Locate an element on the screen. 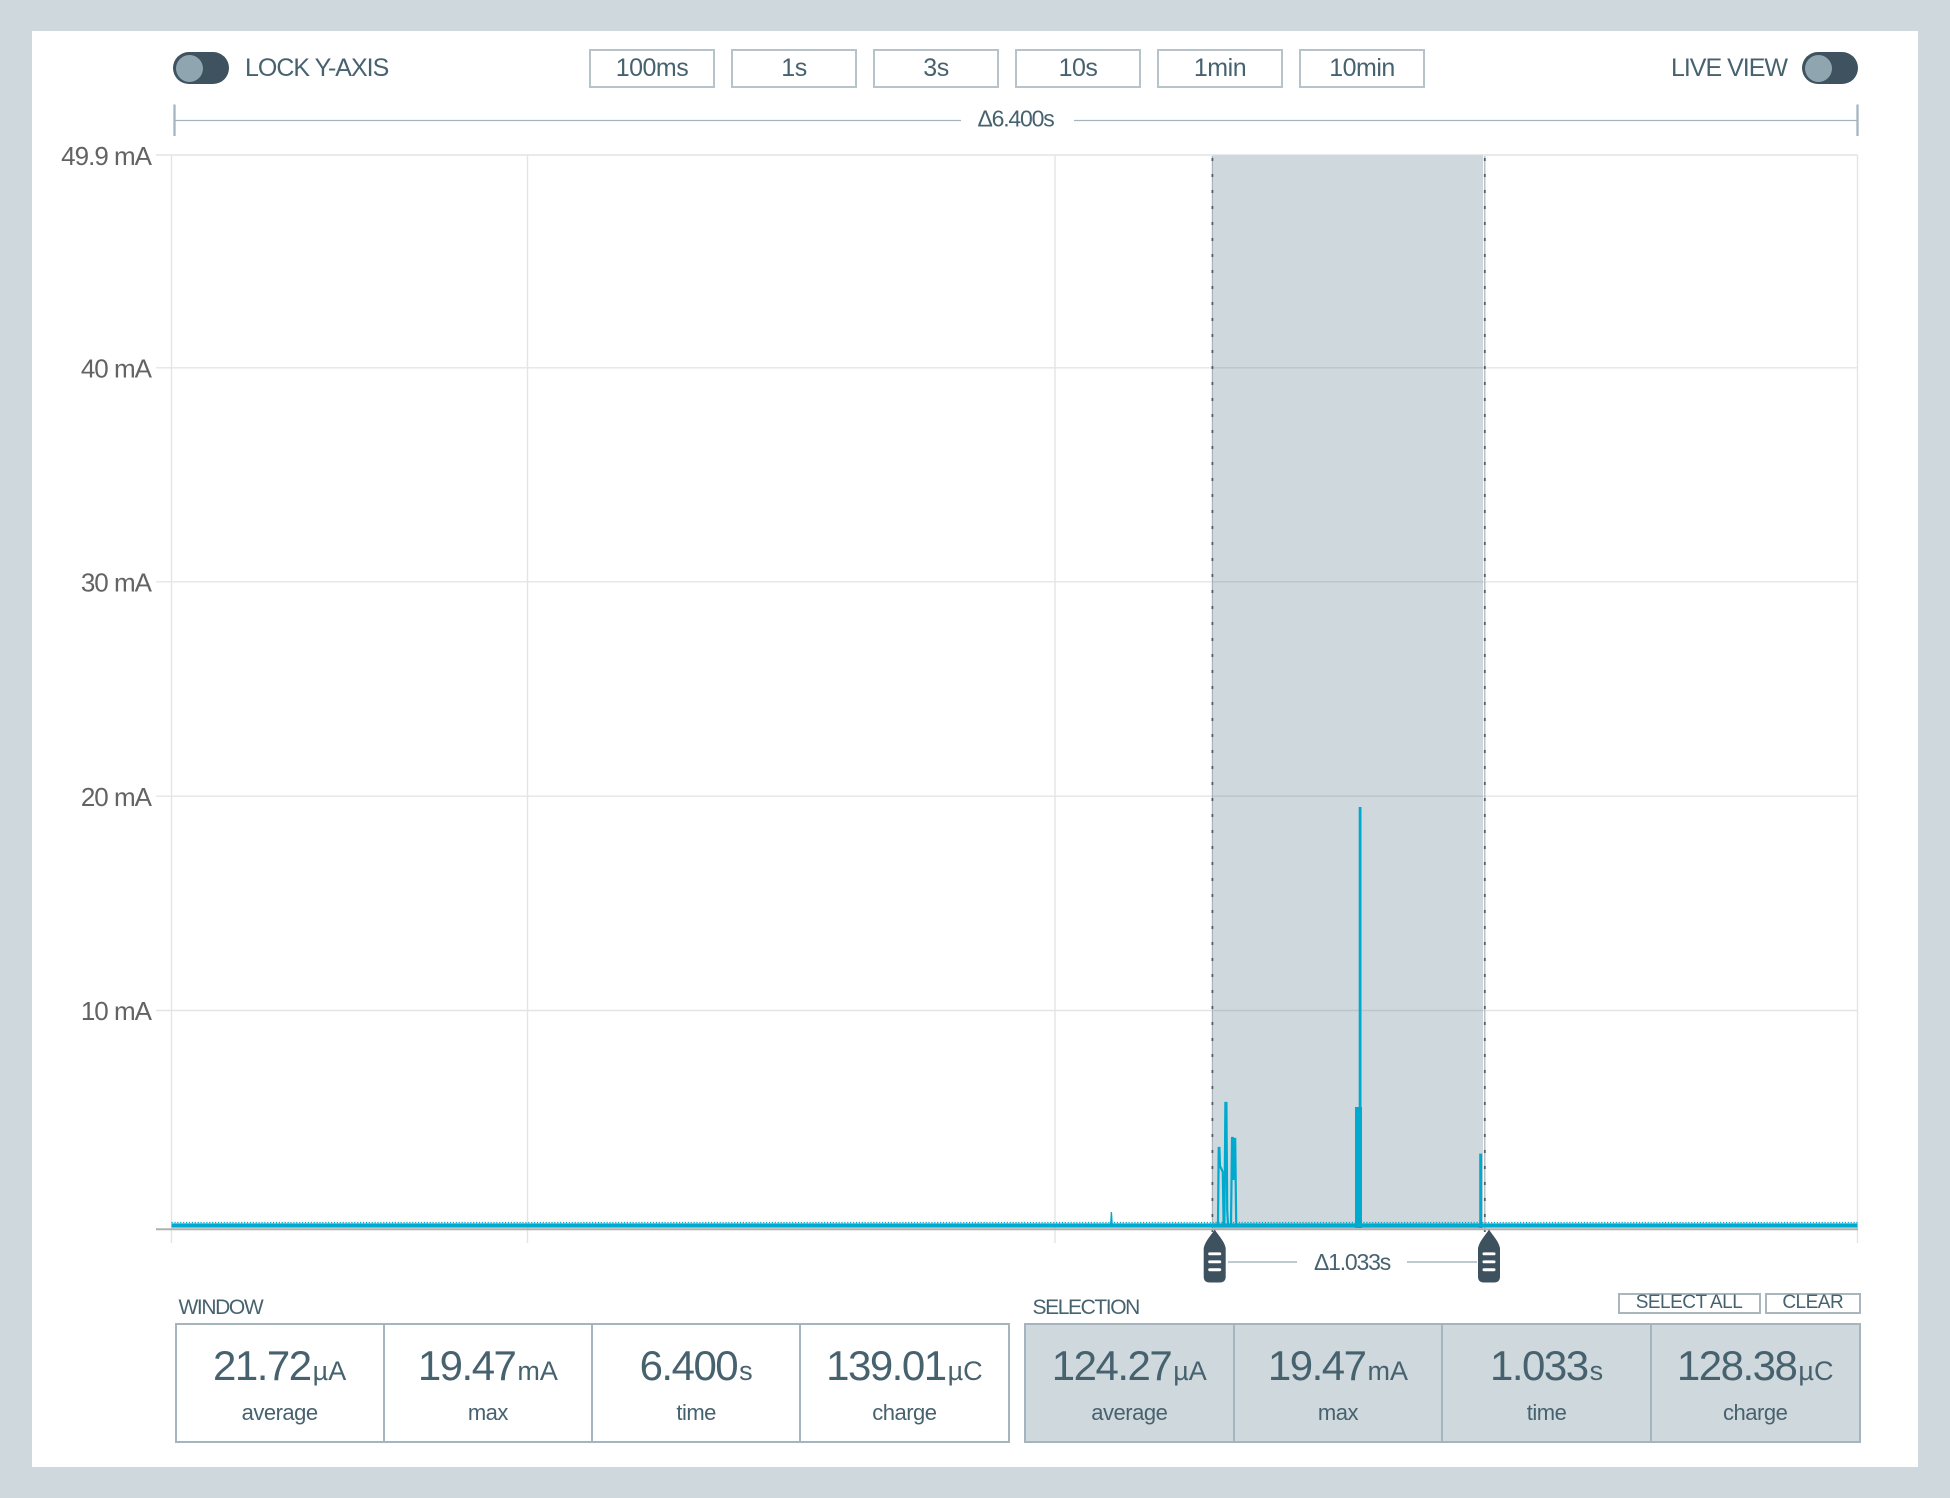 The image size is (1950, 1498). svg-text: Δ6.400s is located at coordinates (1015, 119).